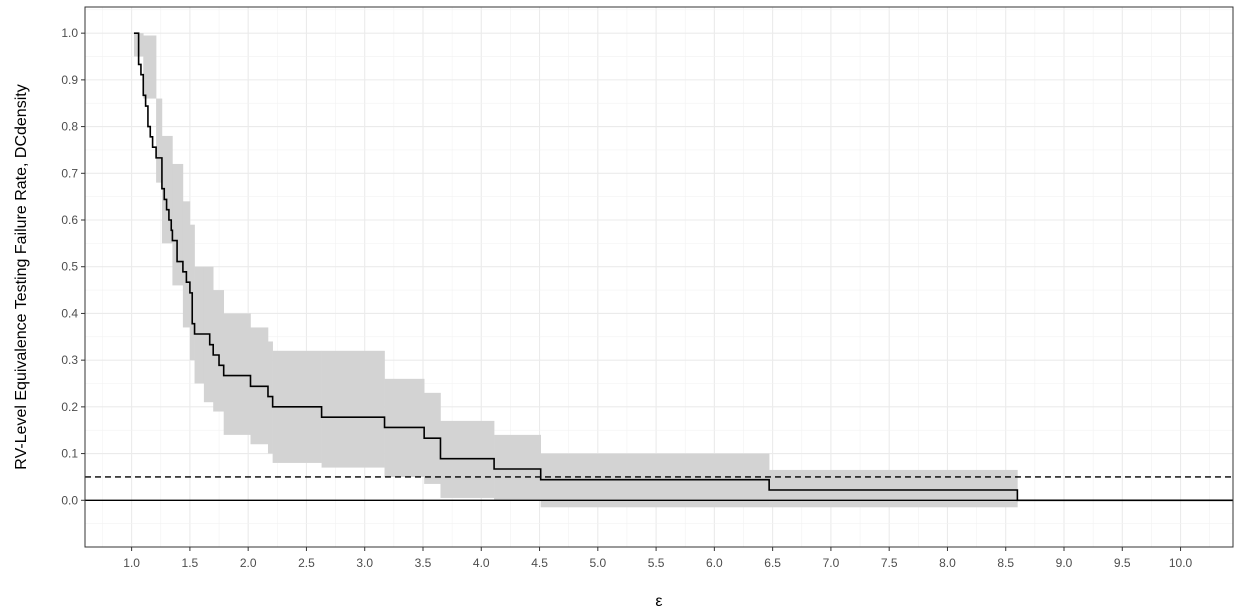 Image resolution: width=1239 pixels, height=613 pixels. What do you see at coordinates (306, 563) in the screenshot?
I see `x-tick-label: 2.5` at bounding box center [306, 563].